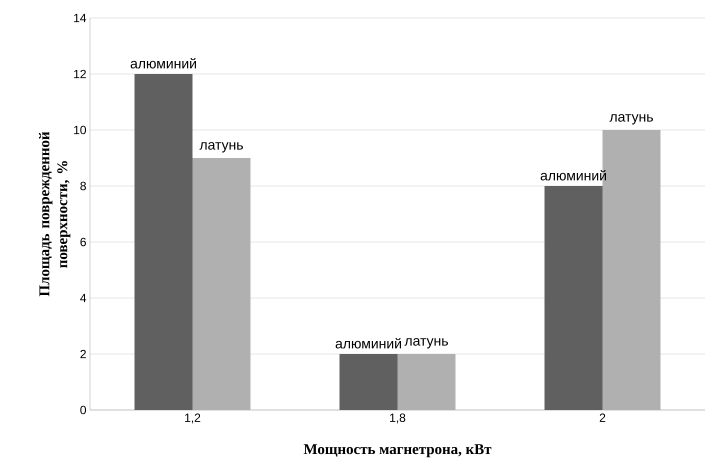  I want to click on x-tick-label: 2, so click(603, 418).